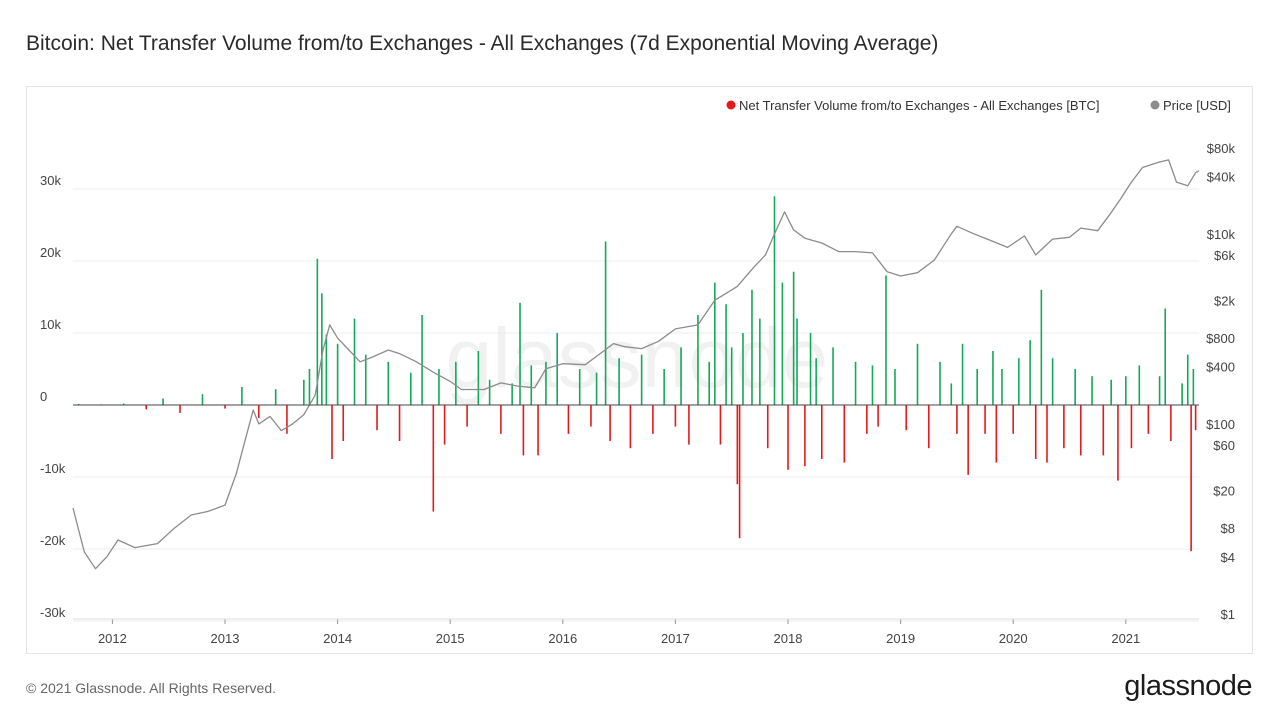 The height and width of the screenshot is (720, 1280). What do you see at coordinates (53, 468) in the screenshot?
I see `y-left-tick-label: -10k` at bounding box center [53, 468].